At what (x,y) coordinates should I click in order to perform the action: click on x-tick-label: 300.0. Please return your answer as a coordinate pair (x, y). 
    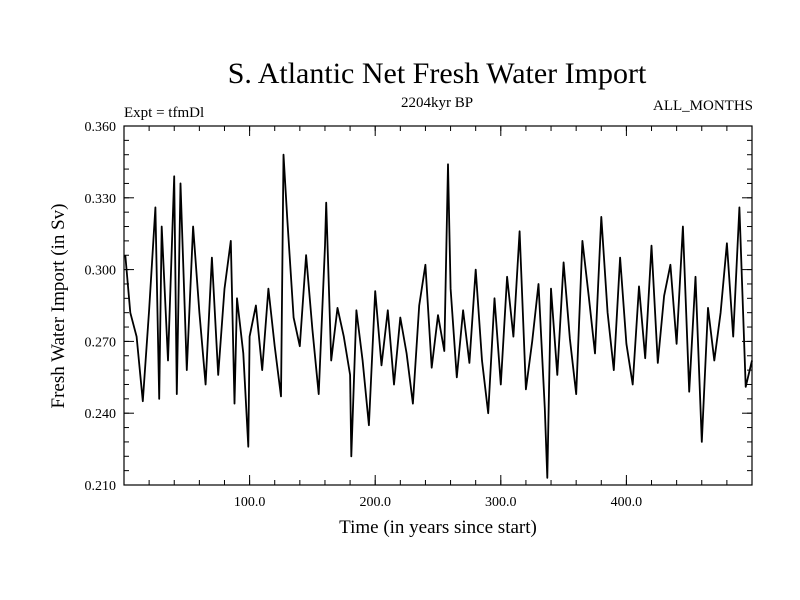
    Looking at the image, I should click on (501, 502).